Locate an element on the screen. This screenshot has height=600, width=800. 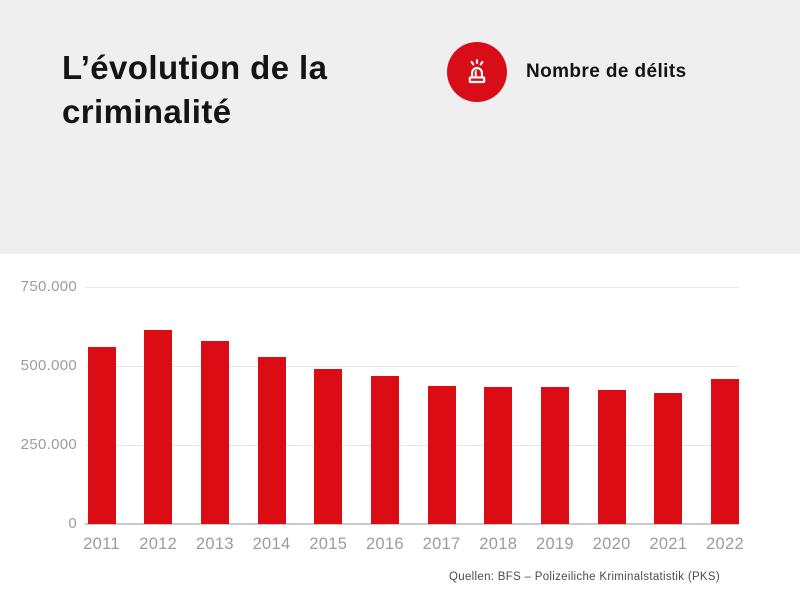
legend: Nombre de délits is located at coordinates (567, 72).